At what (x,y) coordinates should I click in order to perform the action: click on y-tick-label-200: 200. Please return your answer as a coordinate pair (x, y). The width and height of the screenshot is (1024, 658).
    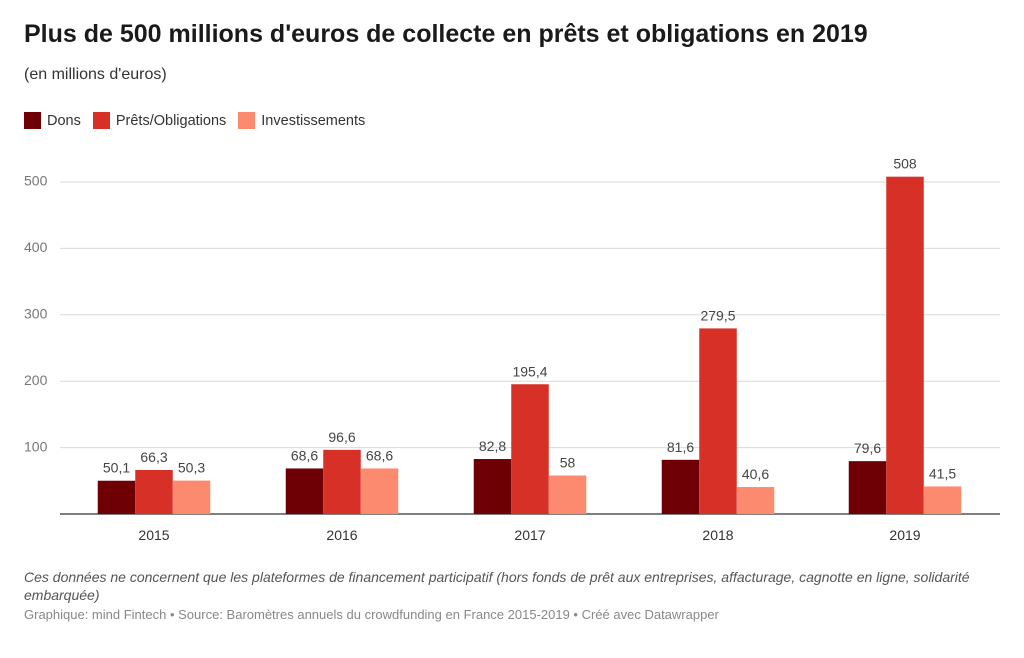
    Looking at the image, I should click on (36, 380).